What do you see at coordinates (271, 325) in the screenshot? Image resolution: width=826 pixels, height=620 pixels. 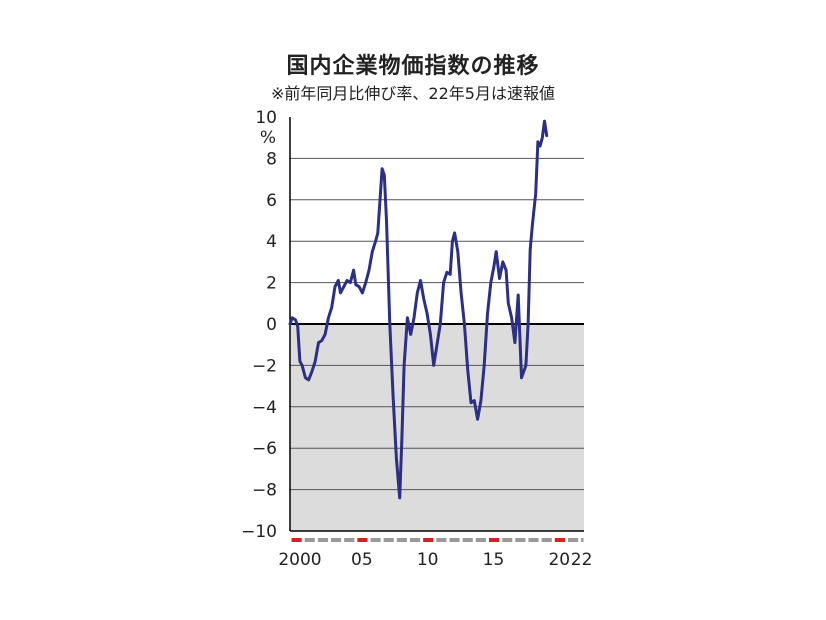 I see `y-tick-label: 0` at bounding box center [271, 325].